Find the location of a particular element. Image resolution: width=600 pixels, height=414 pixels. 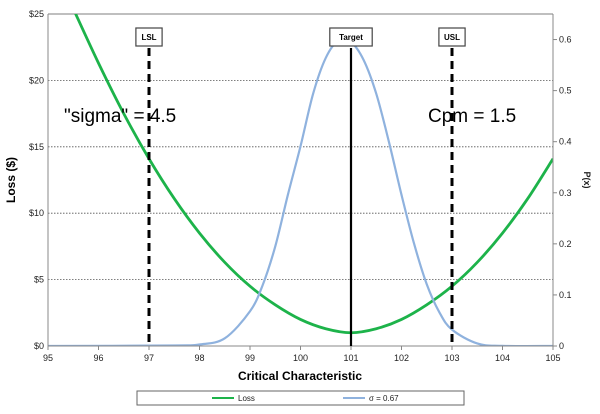

usl-label: USL is located at coordinates (452, 37).